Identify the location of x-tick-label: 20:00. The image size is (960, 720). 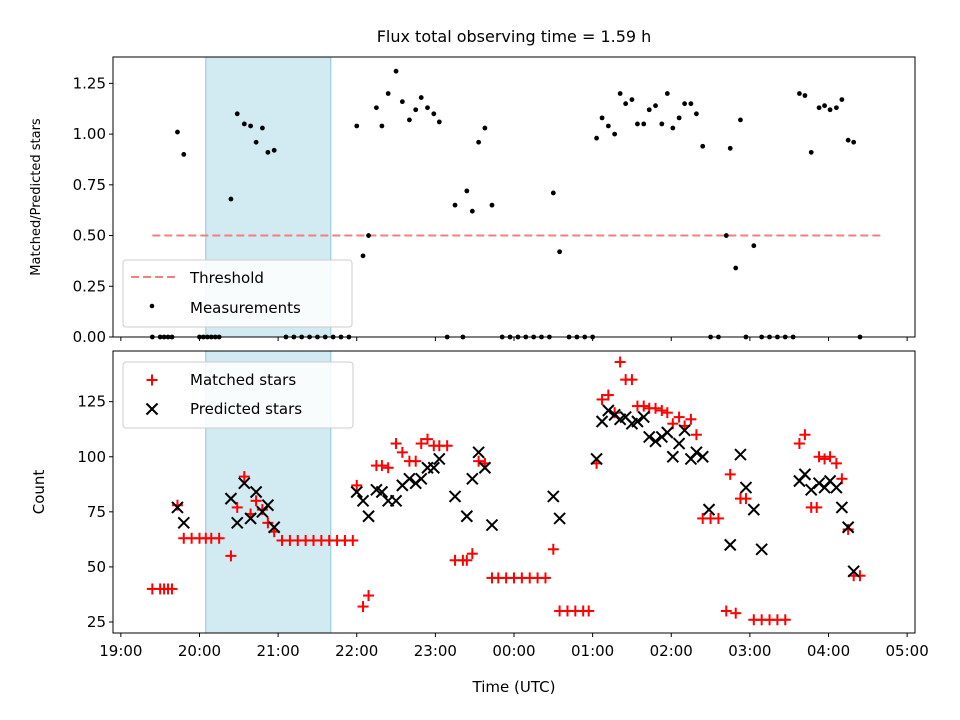
(199, 651).